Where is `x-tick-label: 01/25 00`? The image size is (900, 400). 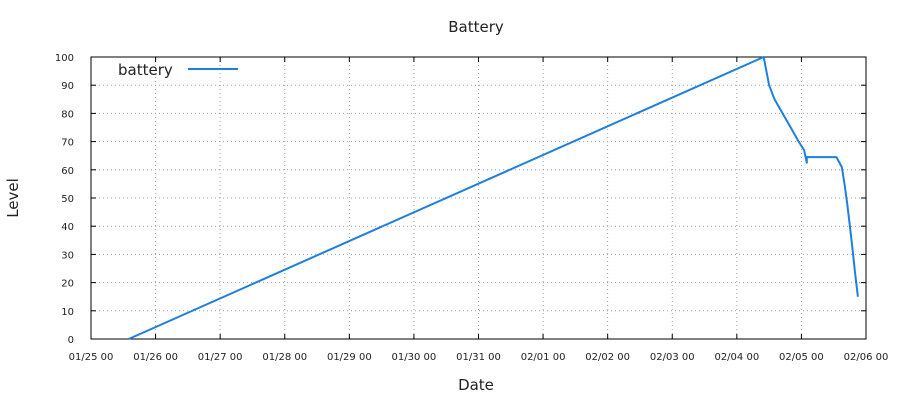 x-tick-label: 01/25 00 is located at coordinates (91, 357).